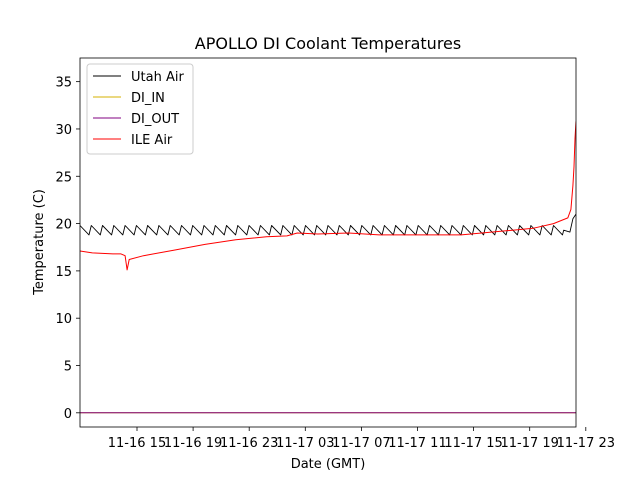 Image resolution: width=640 pixels, height=484 pixels. I want to click on y-tick-label: 5, so click(68, 367).